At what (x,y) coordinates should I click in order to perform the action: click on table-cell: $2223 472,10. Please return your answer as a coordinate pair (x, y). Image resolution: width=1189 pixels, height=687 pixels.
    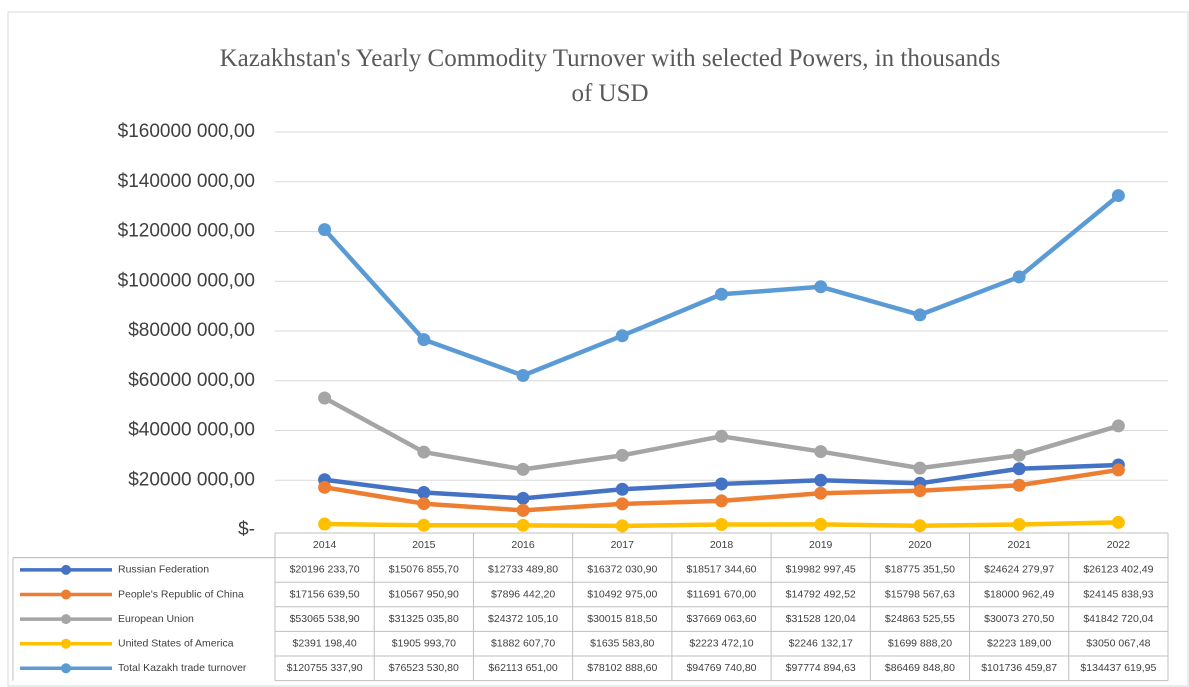
    Looking at the image, I should click on (721, 643).